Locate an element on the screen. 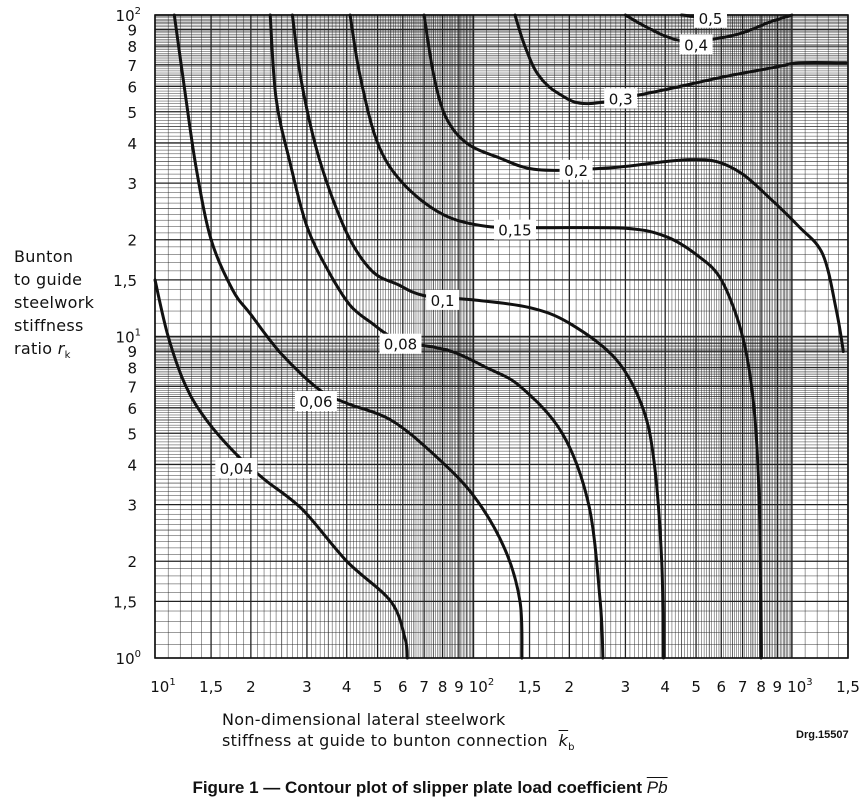  caption-symbol: Pb is located at coordinates (657, 787).